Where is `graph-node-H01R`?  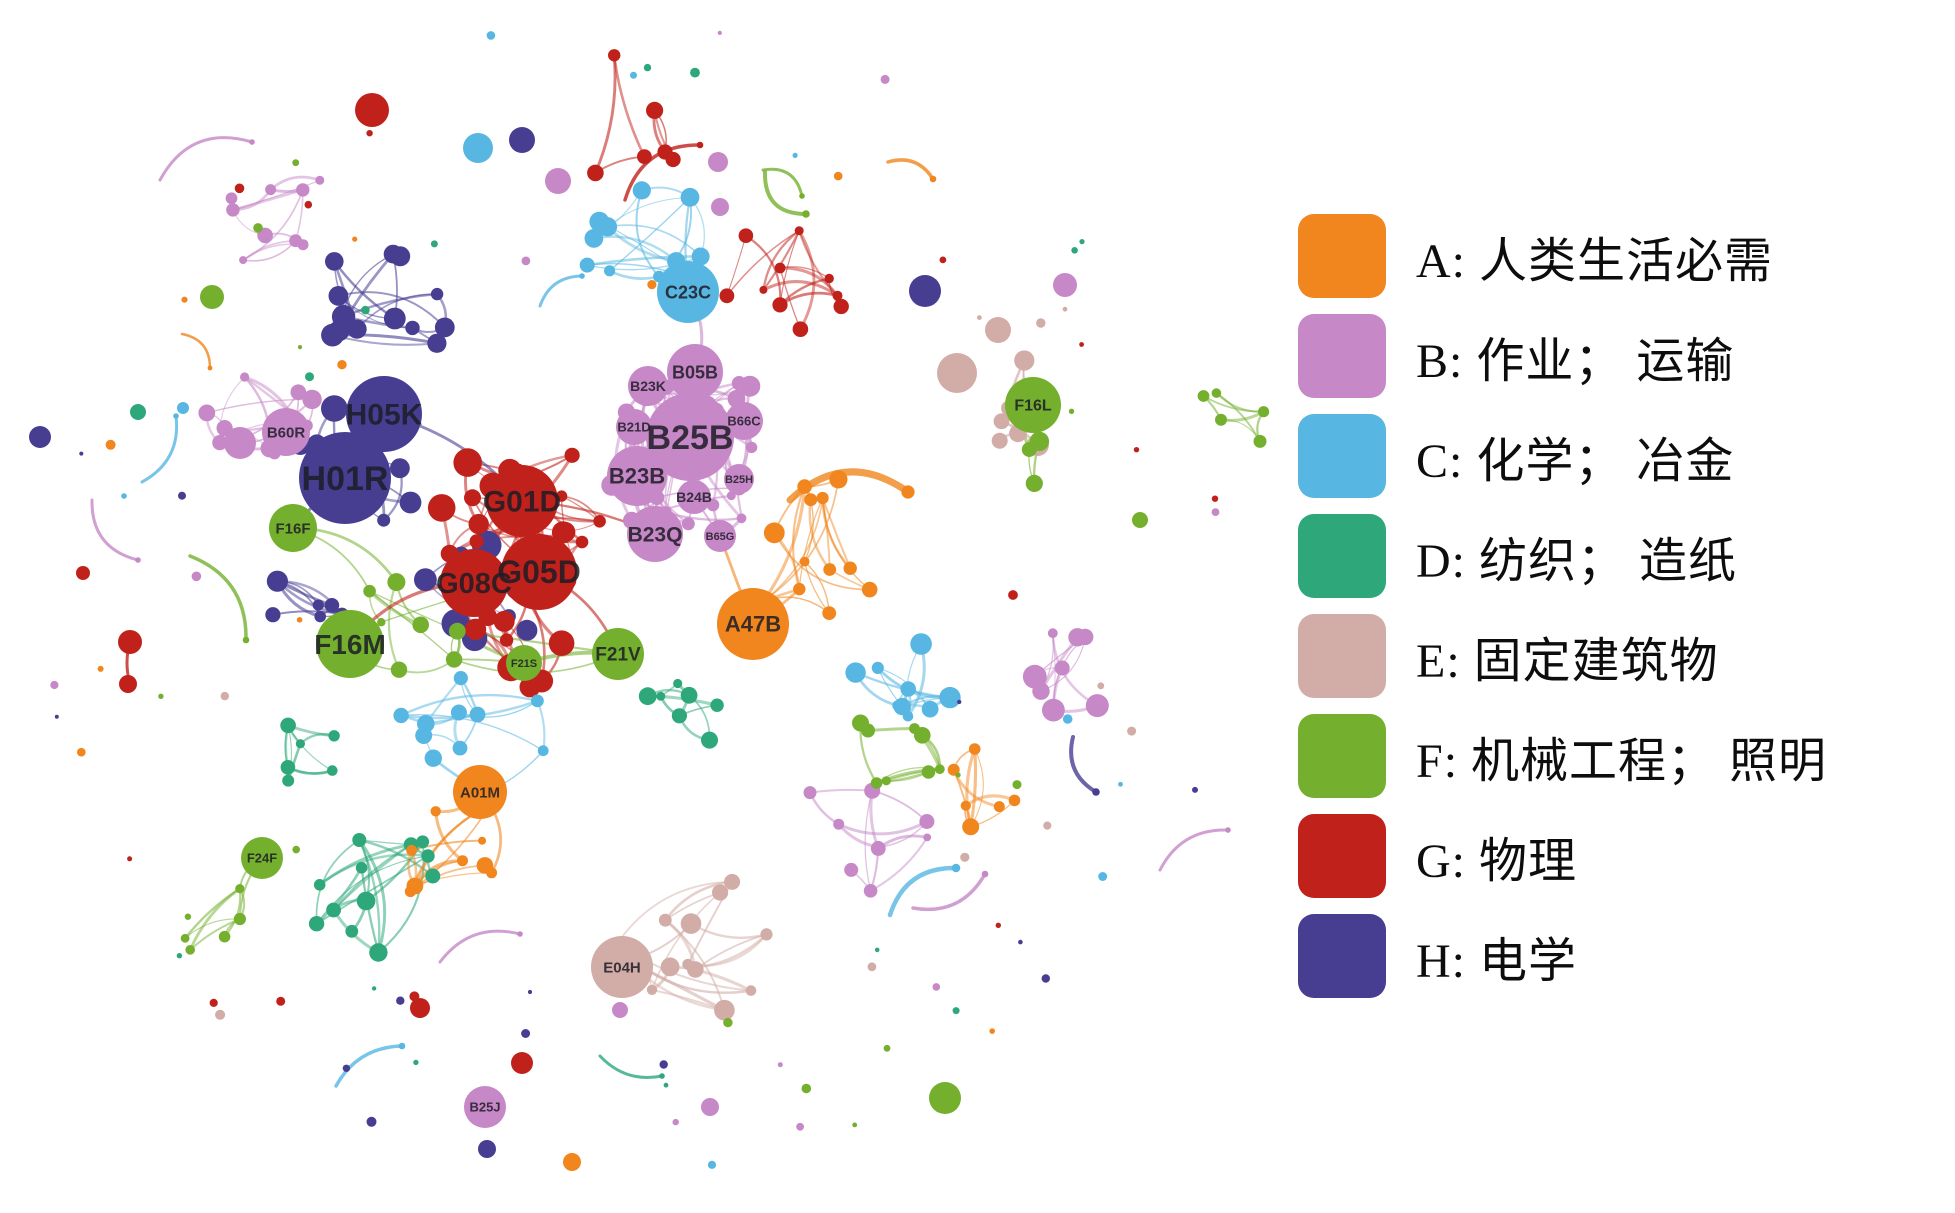 graph-node-H01R is located at coordinates (345, 478).